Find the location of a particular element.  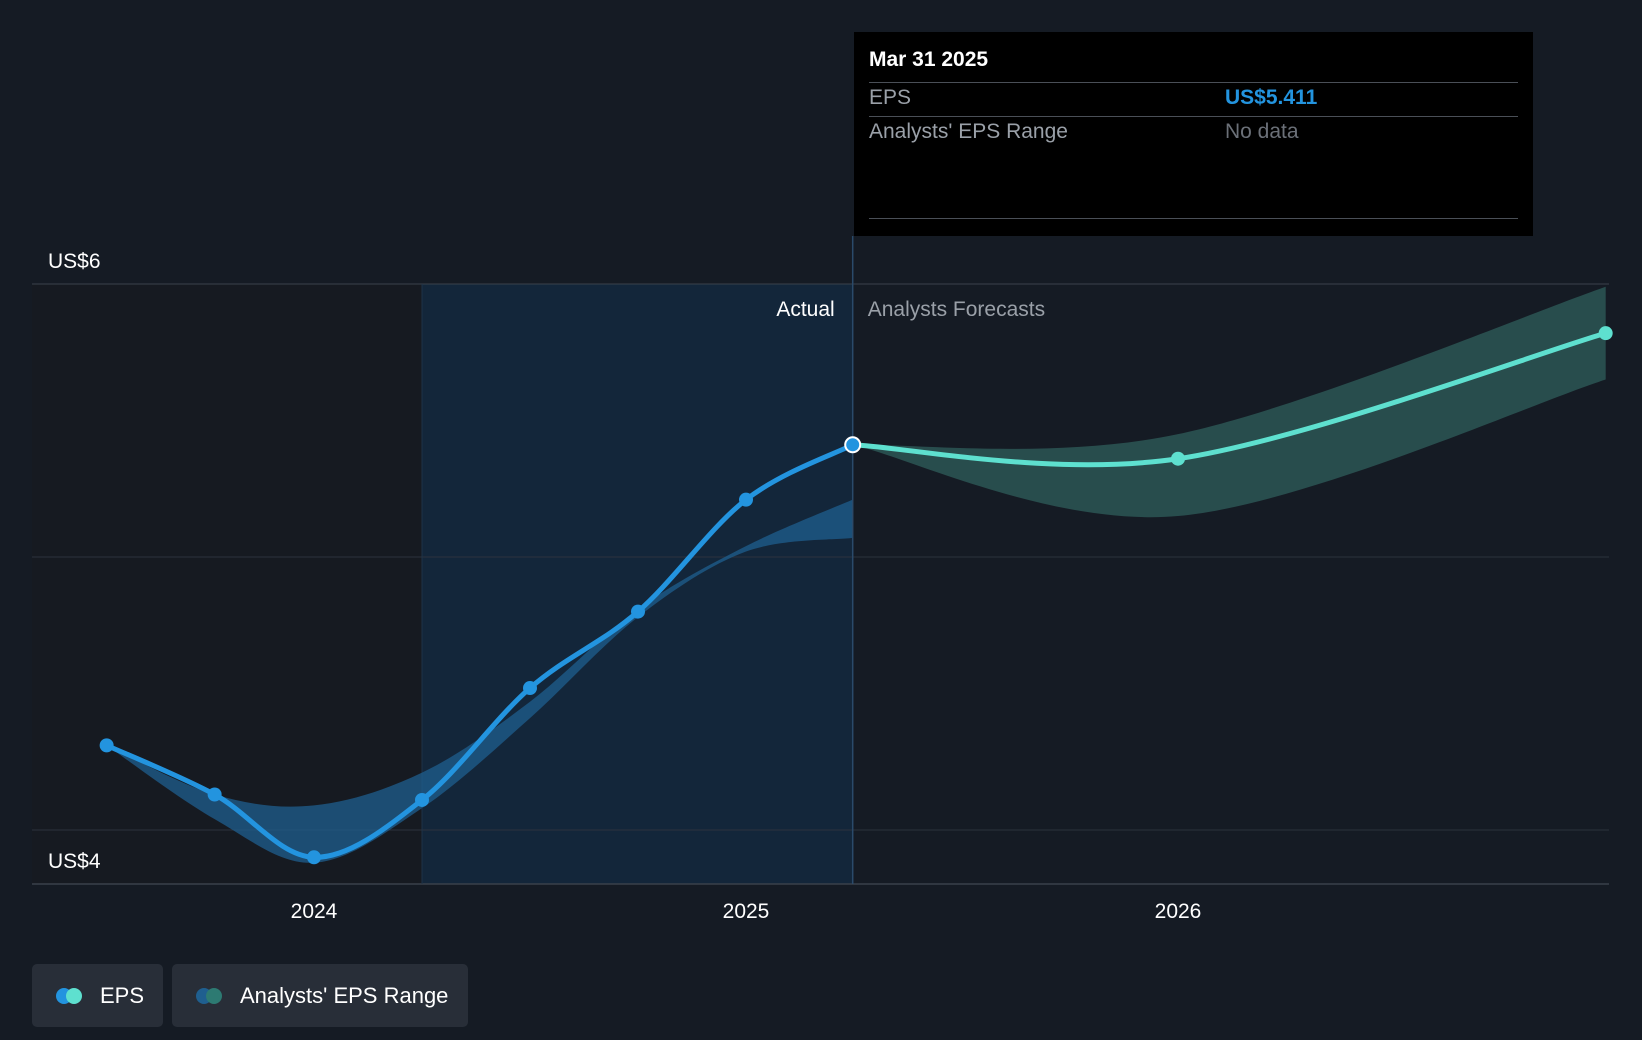

tooltip-range-value: No data is located at coordinates (1262, 131).